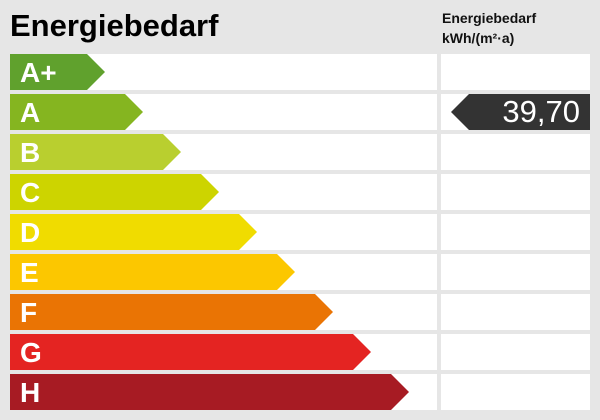 This screenshot has height=420, width=600. What do you see at coordinates (29, 272) in the screenshot?
I see `class-label: E` at bounding box center [29, 272].